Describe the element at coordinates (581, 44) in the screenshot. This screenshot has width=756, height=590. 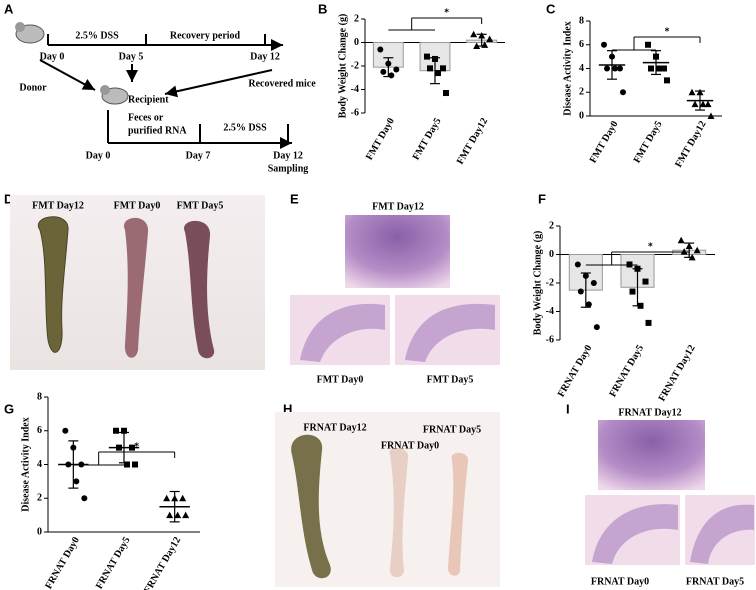
I see `y-tick-label: 6` at that location.